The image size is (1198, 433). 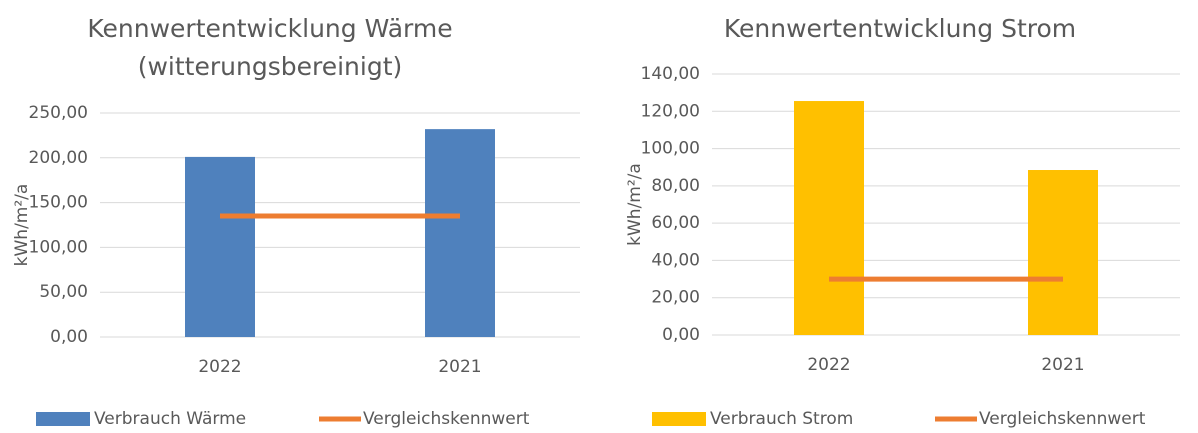 I want to click on chart-title: (witterungsbereinigt), so click(x=270, y=66).